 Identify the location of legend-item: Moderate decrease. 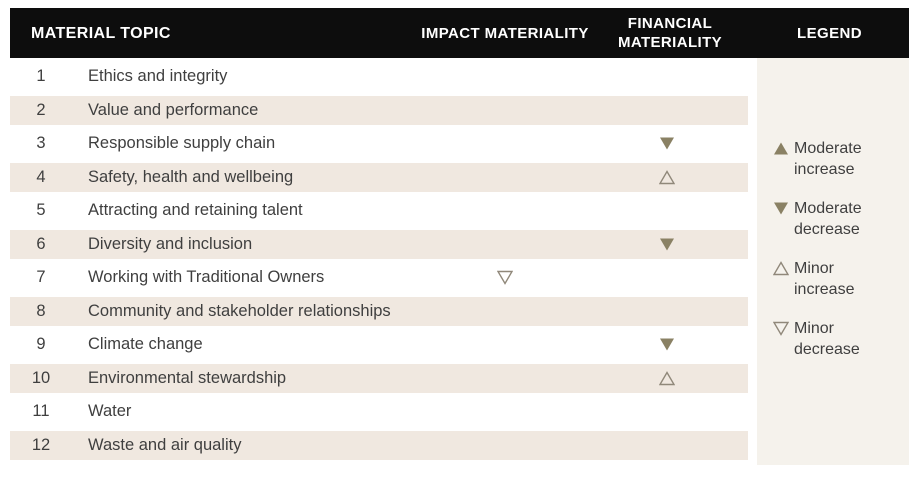
(838, 219).